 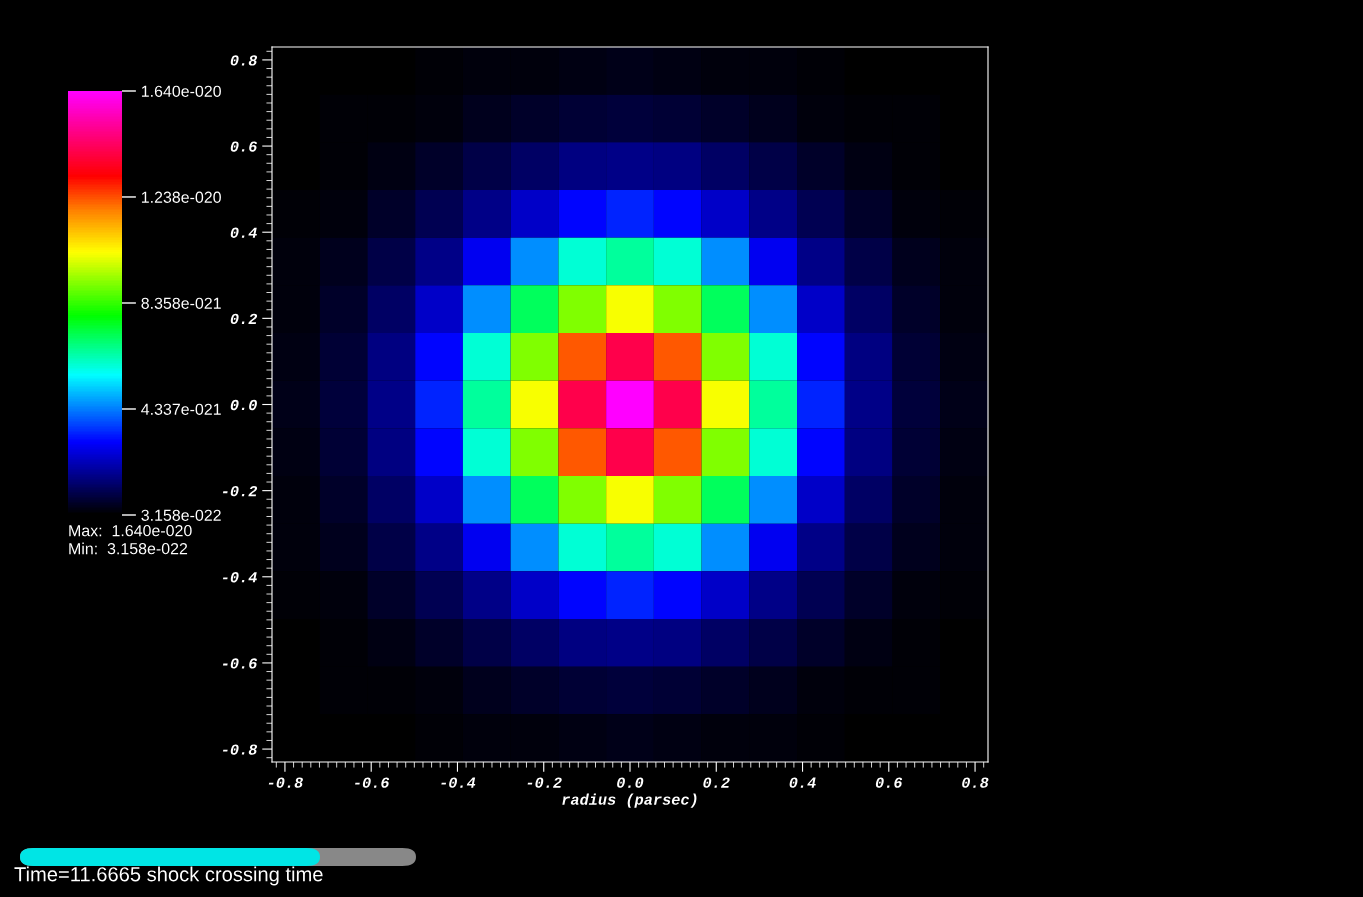 What do you see at coordinates (372, 782) in the screenshot?
I see `x-tick-label: -0.6` at bounding box center [372, 782].